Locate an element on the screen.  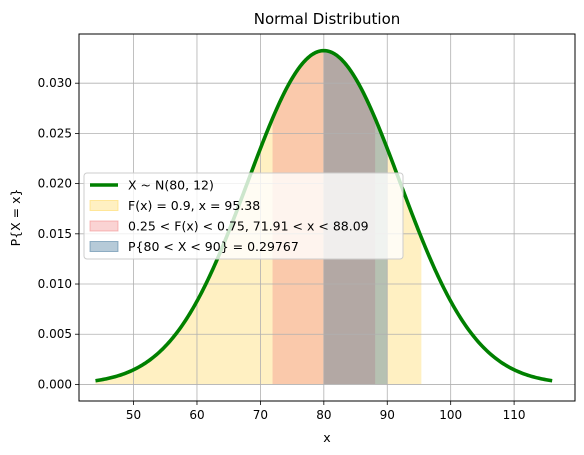
y-axis-ticks: 0.000 0.005 0.010 0.015 0.020 0.025 0.030 is located at coordinates (58, 233).